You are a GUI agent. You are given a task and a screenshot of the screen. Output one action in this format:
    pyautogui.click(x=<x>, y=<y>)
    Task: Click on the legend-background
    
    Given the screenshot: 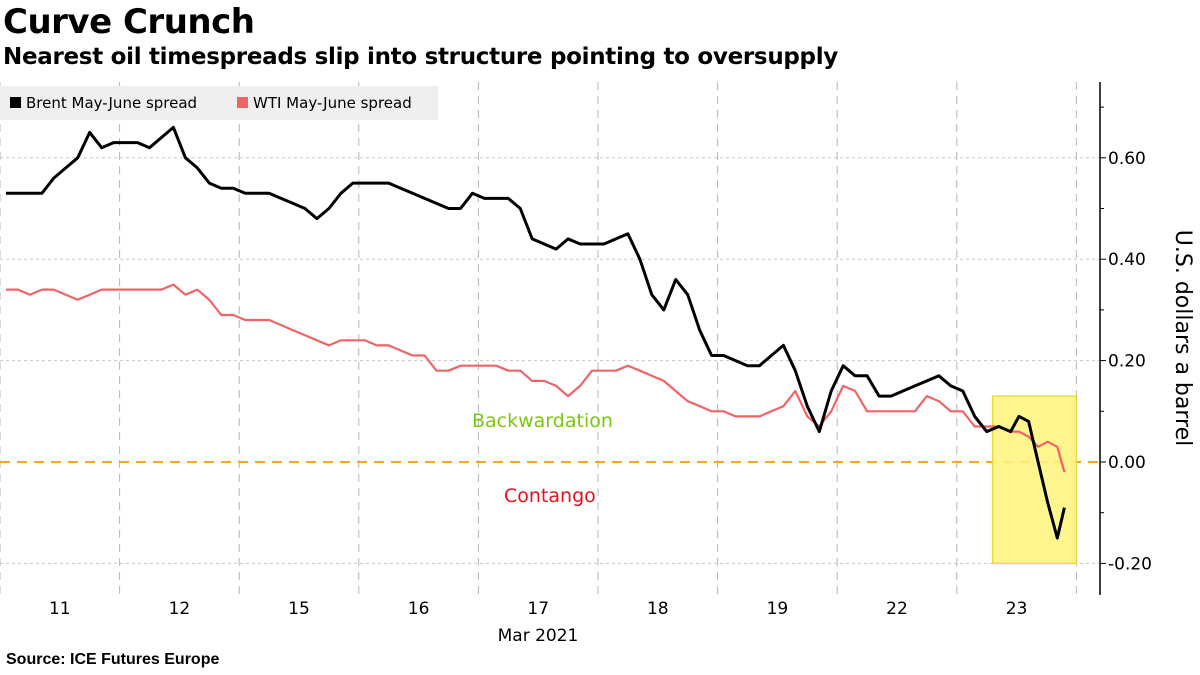 What is the action you would take?
    pyautogui.click(x=219, y=103)
    